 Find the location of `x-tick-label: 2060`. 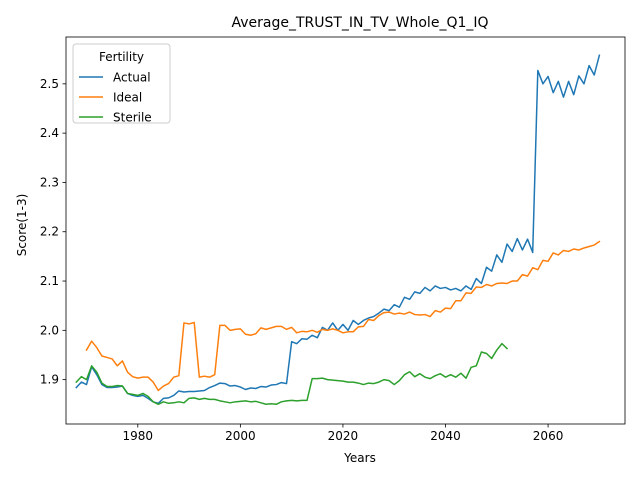

x-tick-label: 2060 is located at coordinates (548, 436).